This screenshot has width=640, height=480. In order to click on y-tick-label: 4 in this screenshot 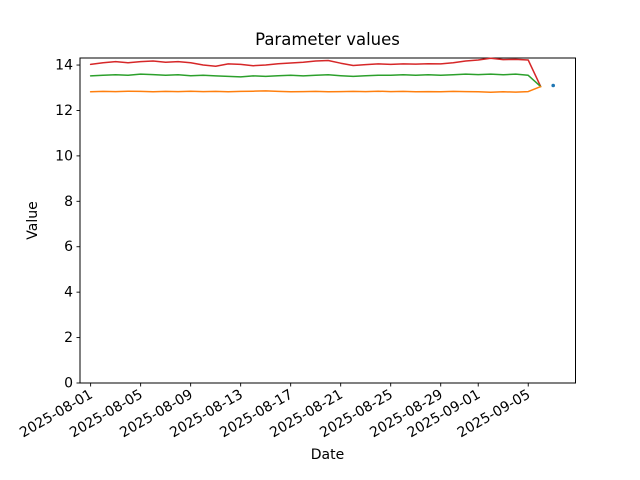, I will do `click(68, 293)`.